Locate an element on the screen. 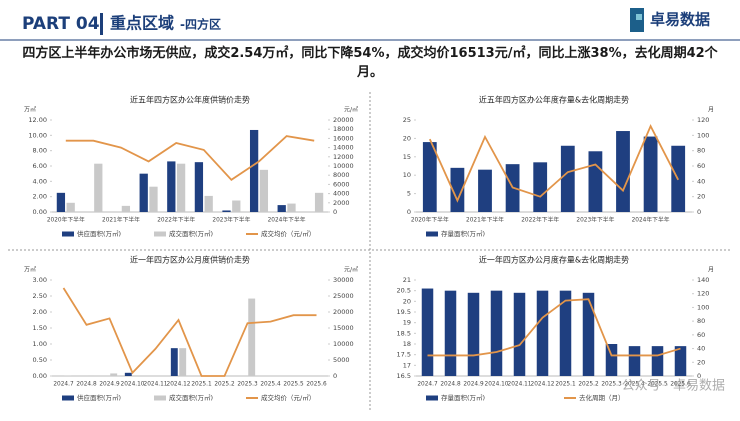 Image resolution: width=740 pixels, height=421 pixels. y-tick-label: 15 is located at coordinates (407, 157).